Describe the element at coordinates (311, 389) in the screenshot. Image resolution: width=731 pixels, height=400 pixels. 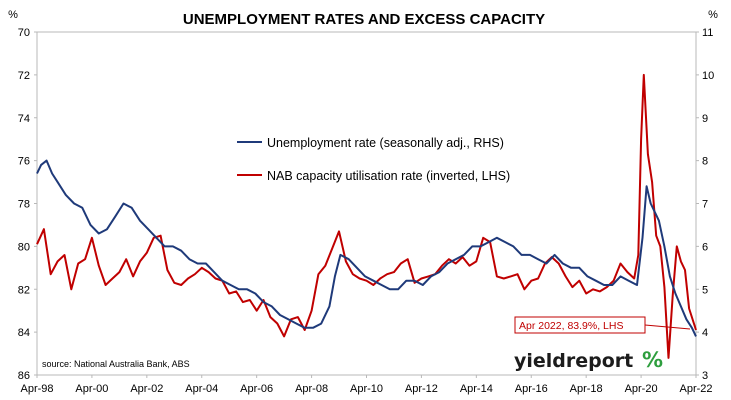
I see `x-tick-label: Apr-08` at that location.